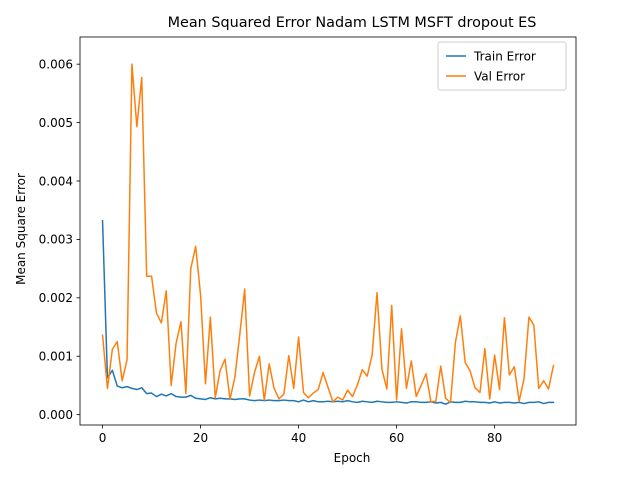 This screenshot has width=640, height=480. What do you see at coordinates (504, 56) in the screenshot?
I see `legend-label-train-error: Train Error` at bounding box center [504, 56].